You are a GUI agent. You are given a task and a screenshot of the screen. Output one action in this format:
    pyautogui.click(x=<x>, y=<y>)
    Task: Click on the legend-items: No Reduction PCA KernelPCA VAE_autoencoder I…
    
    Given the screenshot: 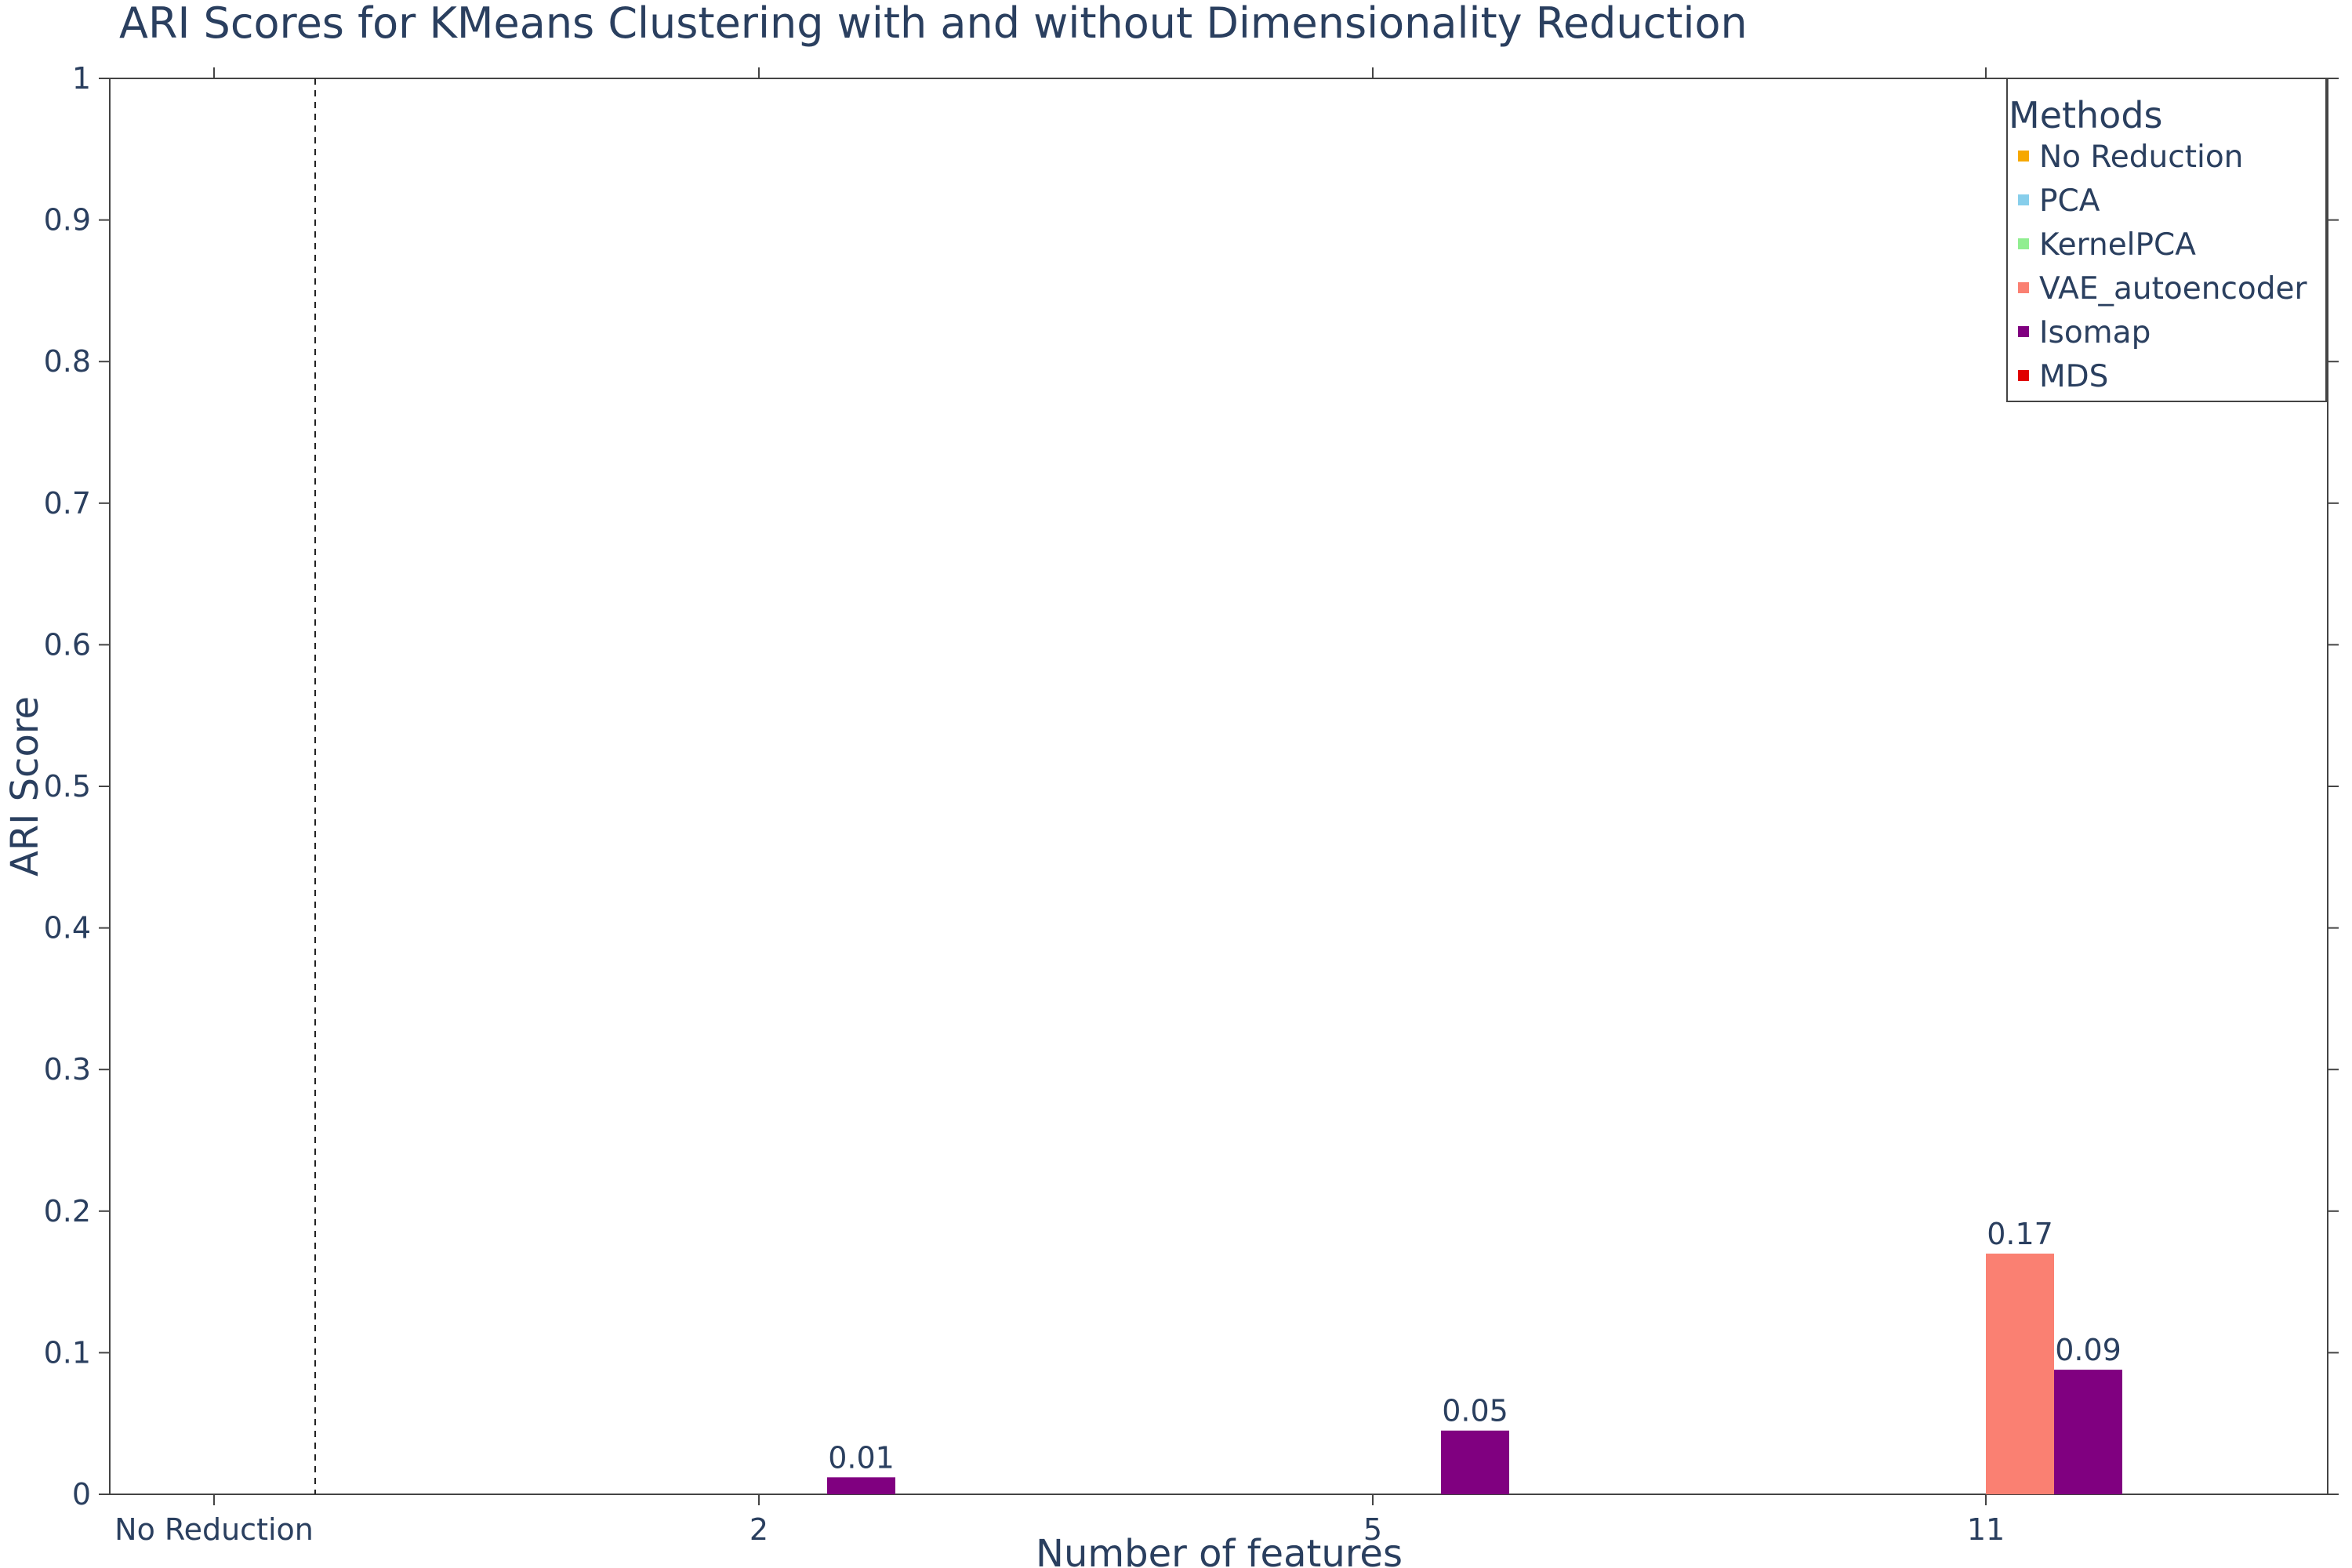 What is the action you would take?
    pyautogui.click(x=2163, y=267)
    